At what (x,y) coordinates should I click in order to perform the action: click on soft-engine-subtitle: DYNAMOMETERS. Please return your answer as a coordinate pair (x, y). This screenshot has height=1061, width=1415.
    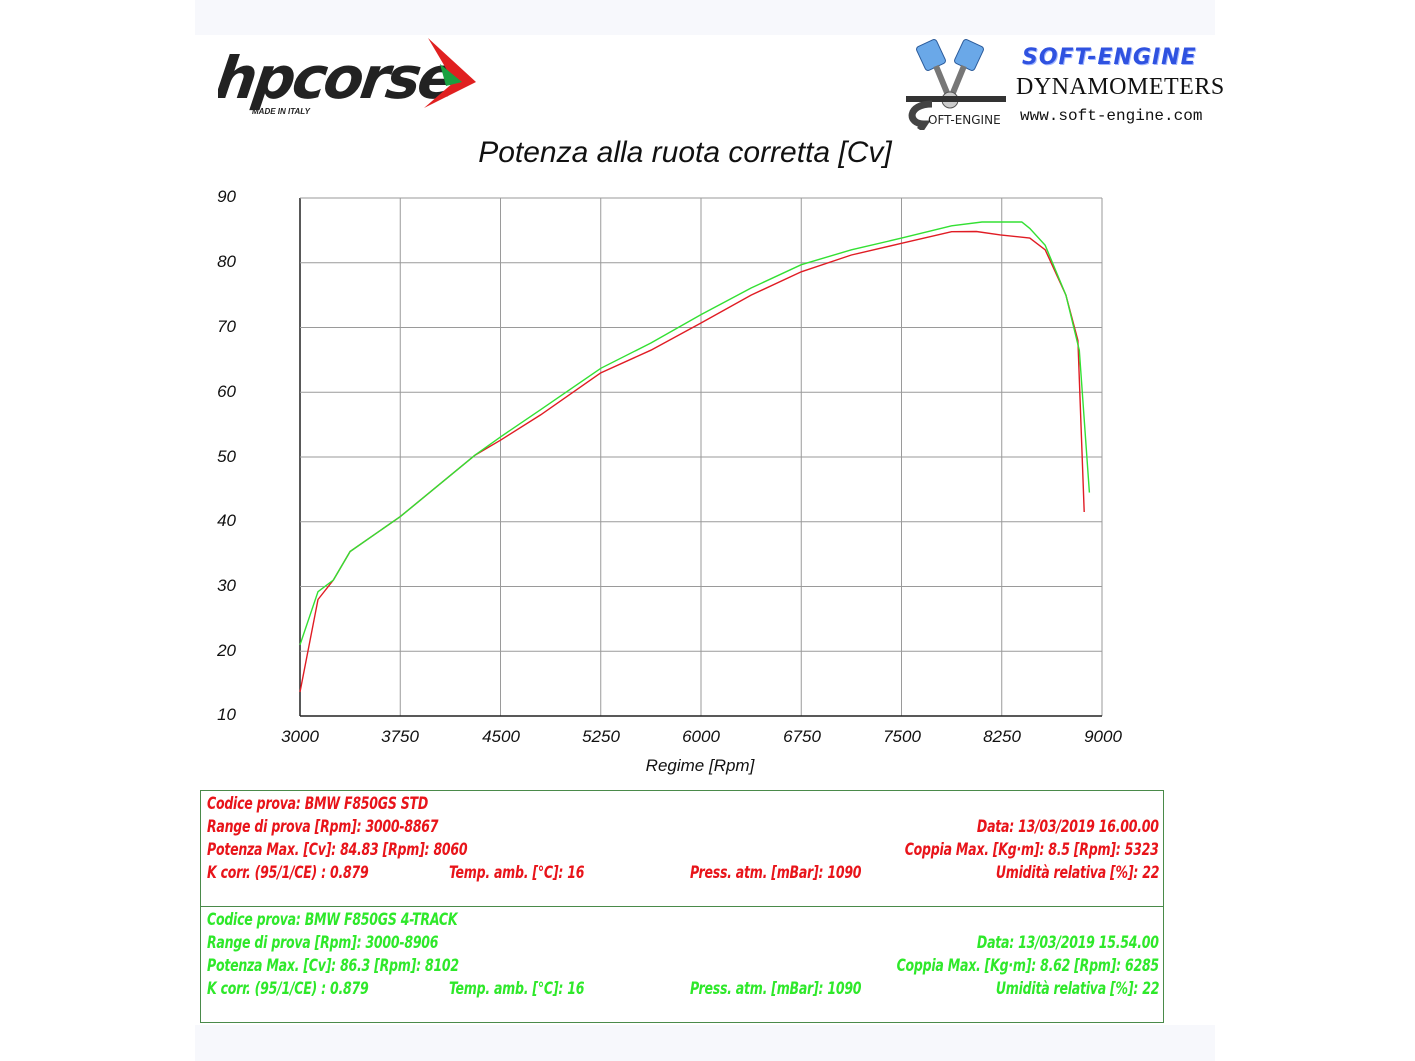
    Looking at the image, I should click on (1120, 87).